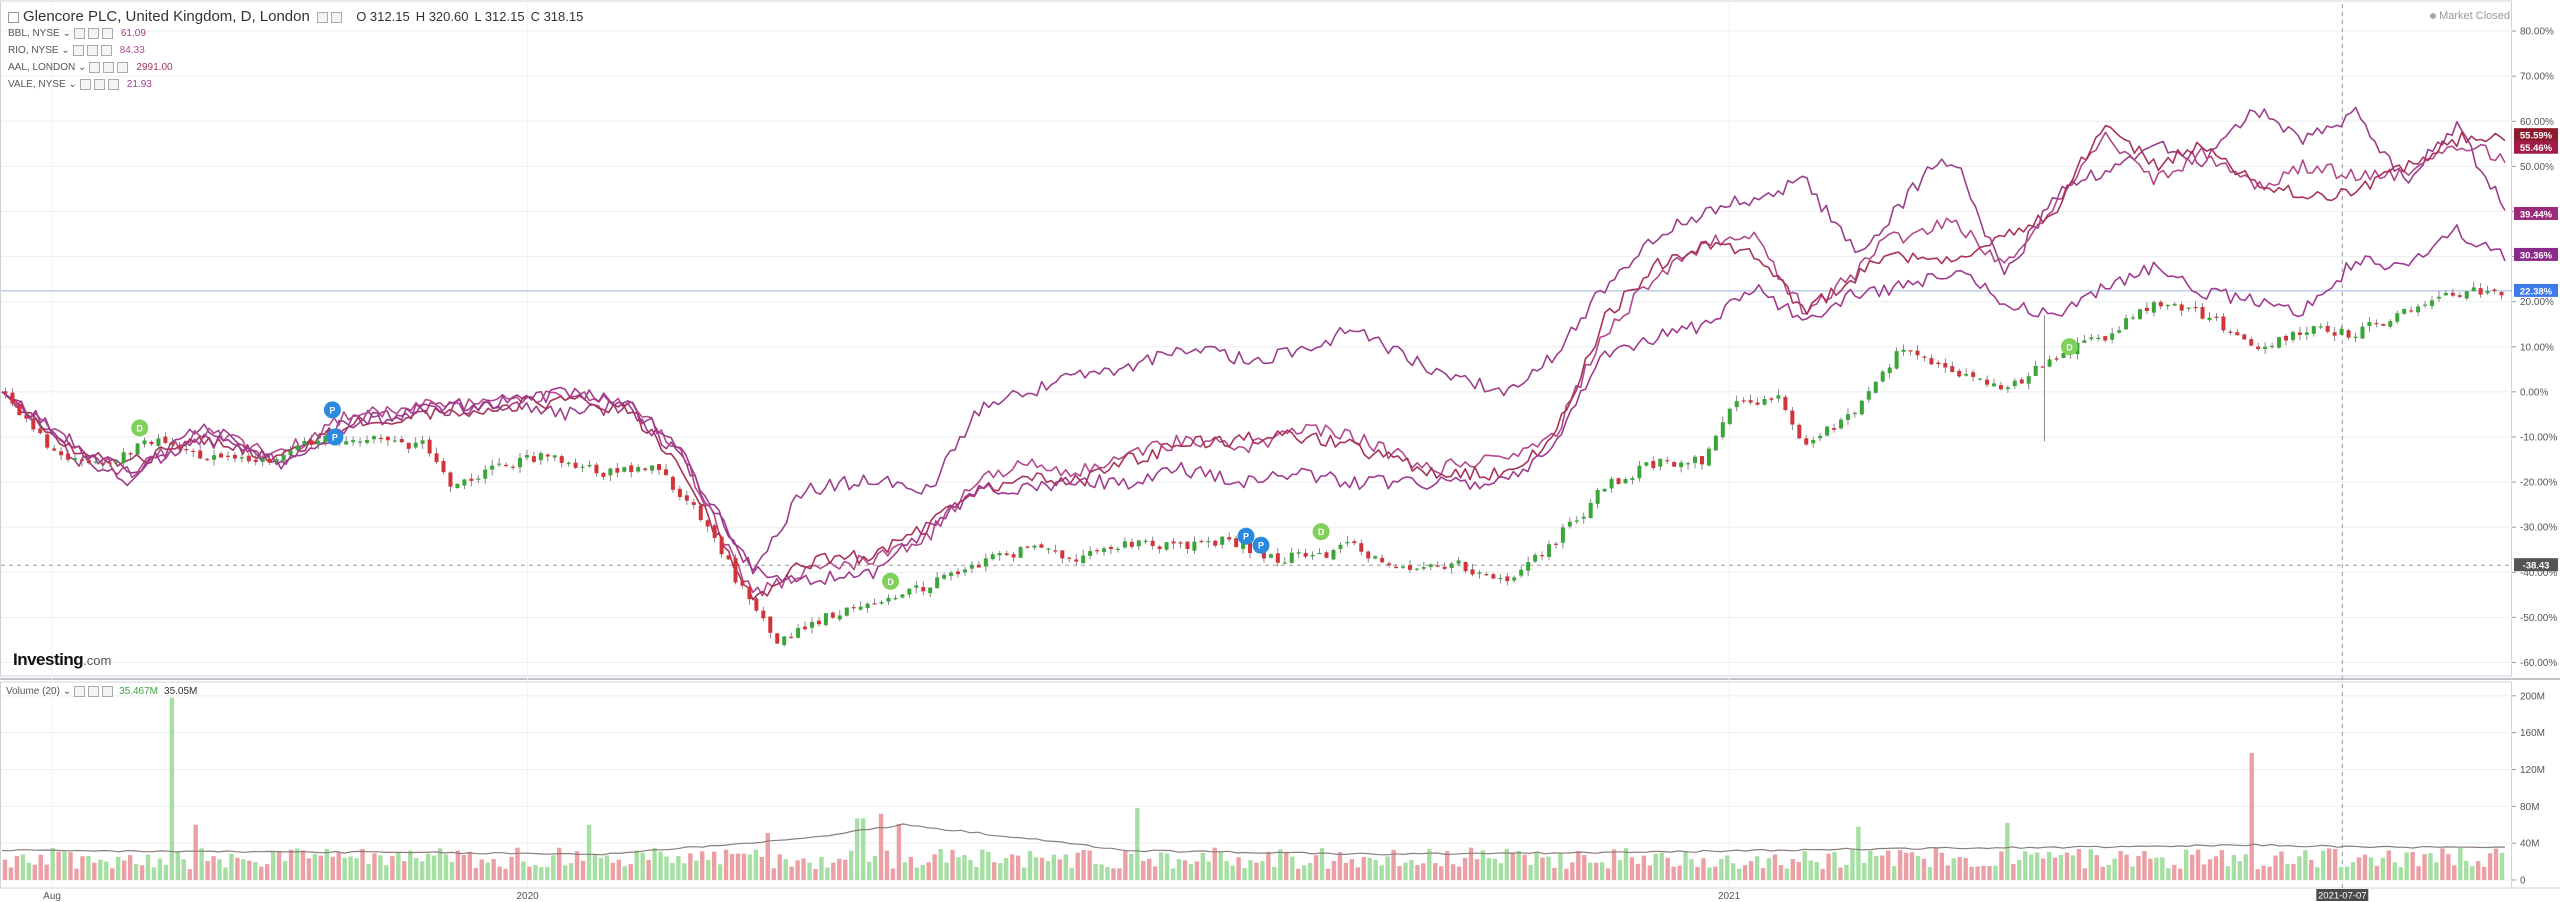  Describe the element at coordinates (33, 692) in the screenshot. I see `volume-title: Volume (20)` at that location.